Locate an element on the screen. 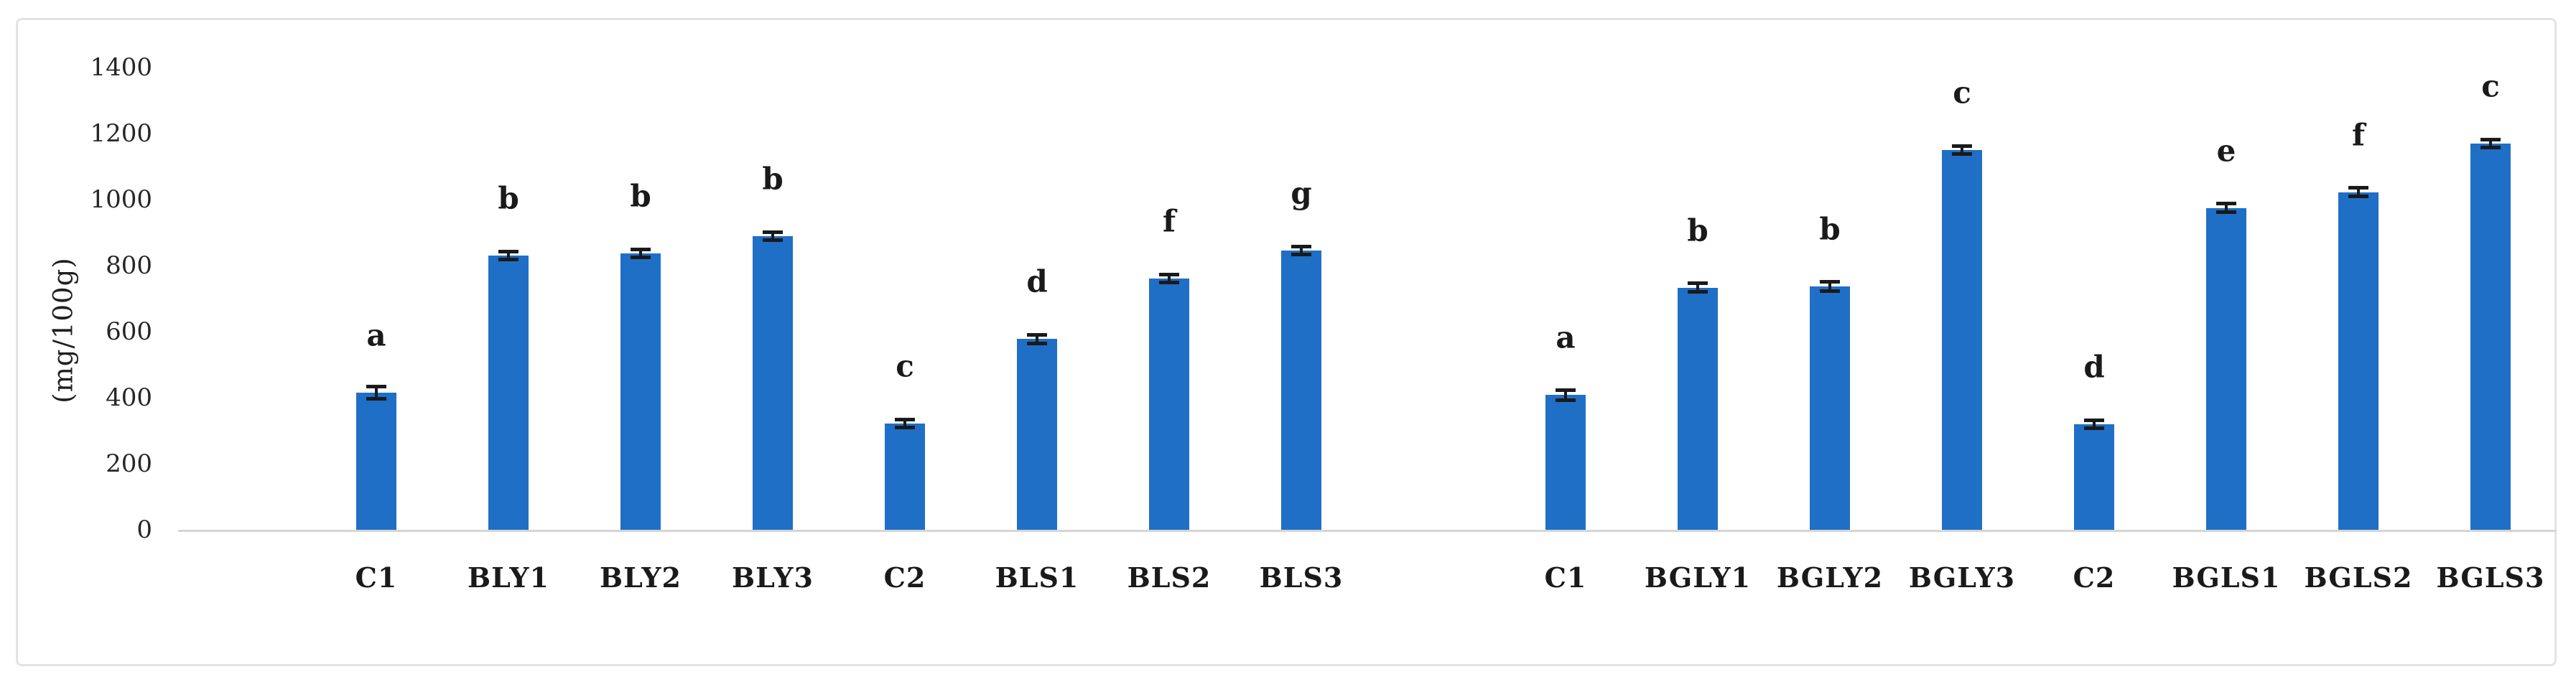 This screenshot has width=2576, height=687. x-category-label: BLS1 is located at coordinates (1037, 577).